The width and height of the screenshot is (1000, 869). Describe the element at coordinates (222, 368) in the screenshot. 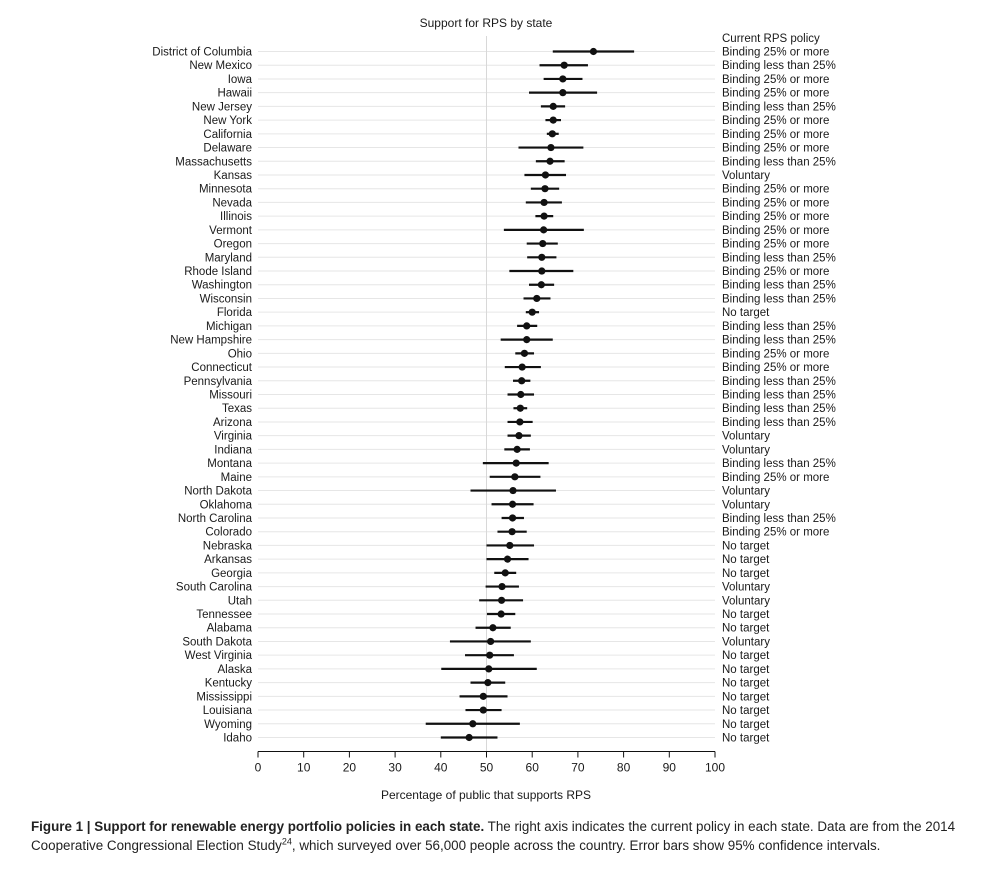

I see `state-label: Connecticut` at that location.